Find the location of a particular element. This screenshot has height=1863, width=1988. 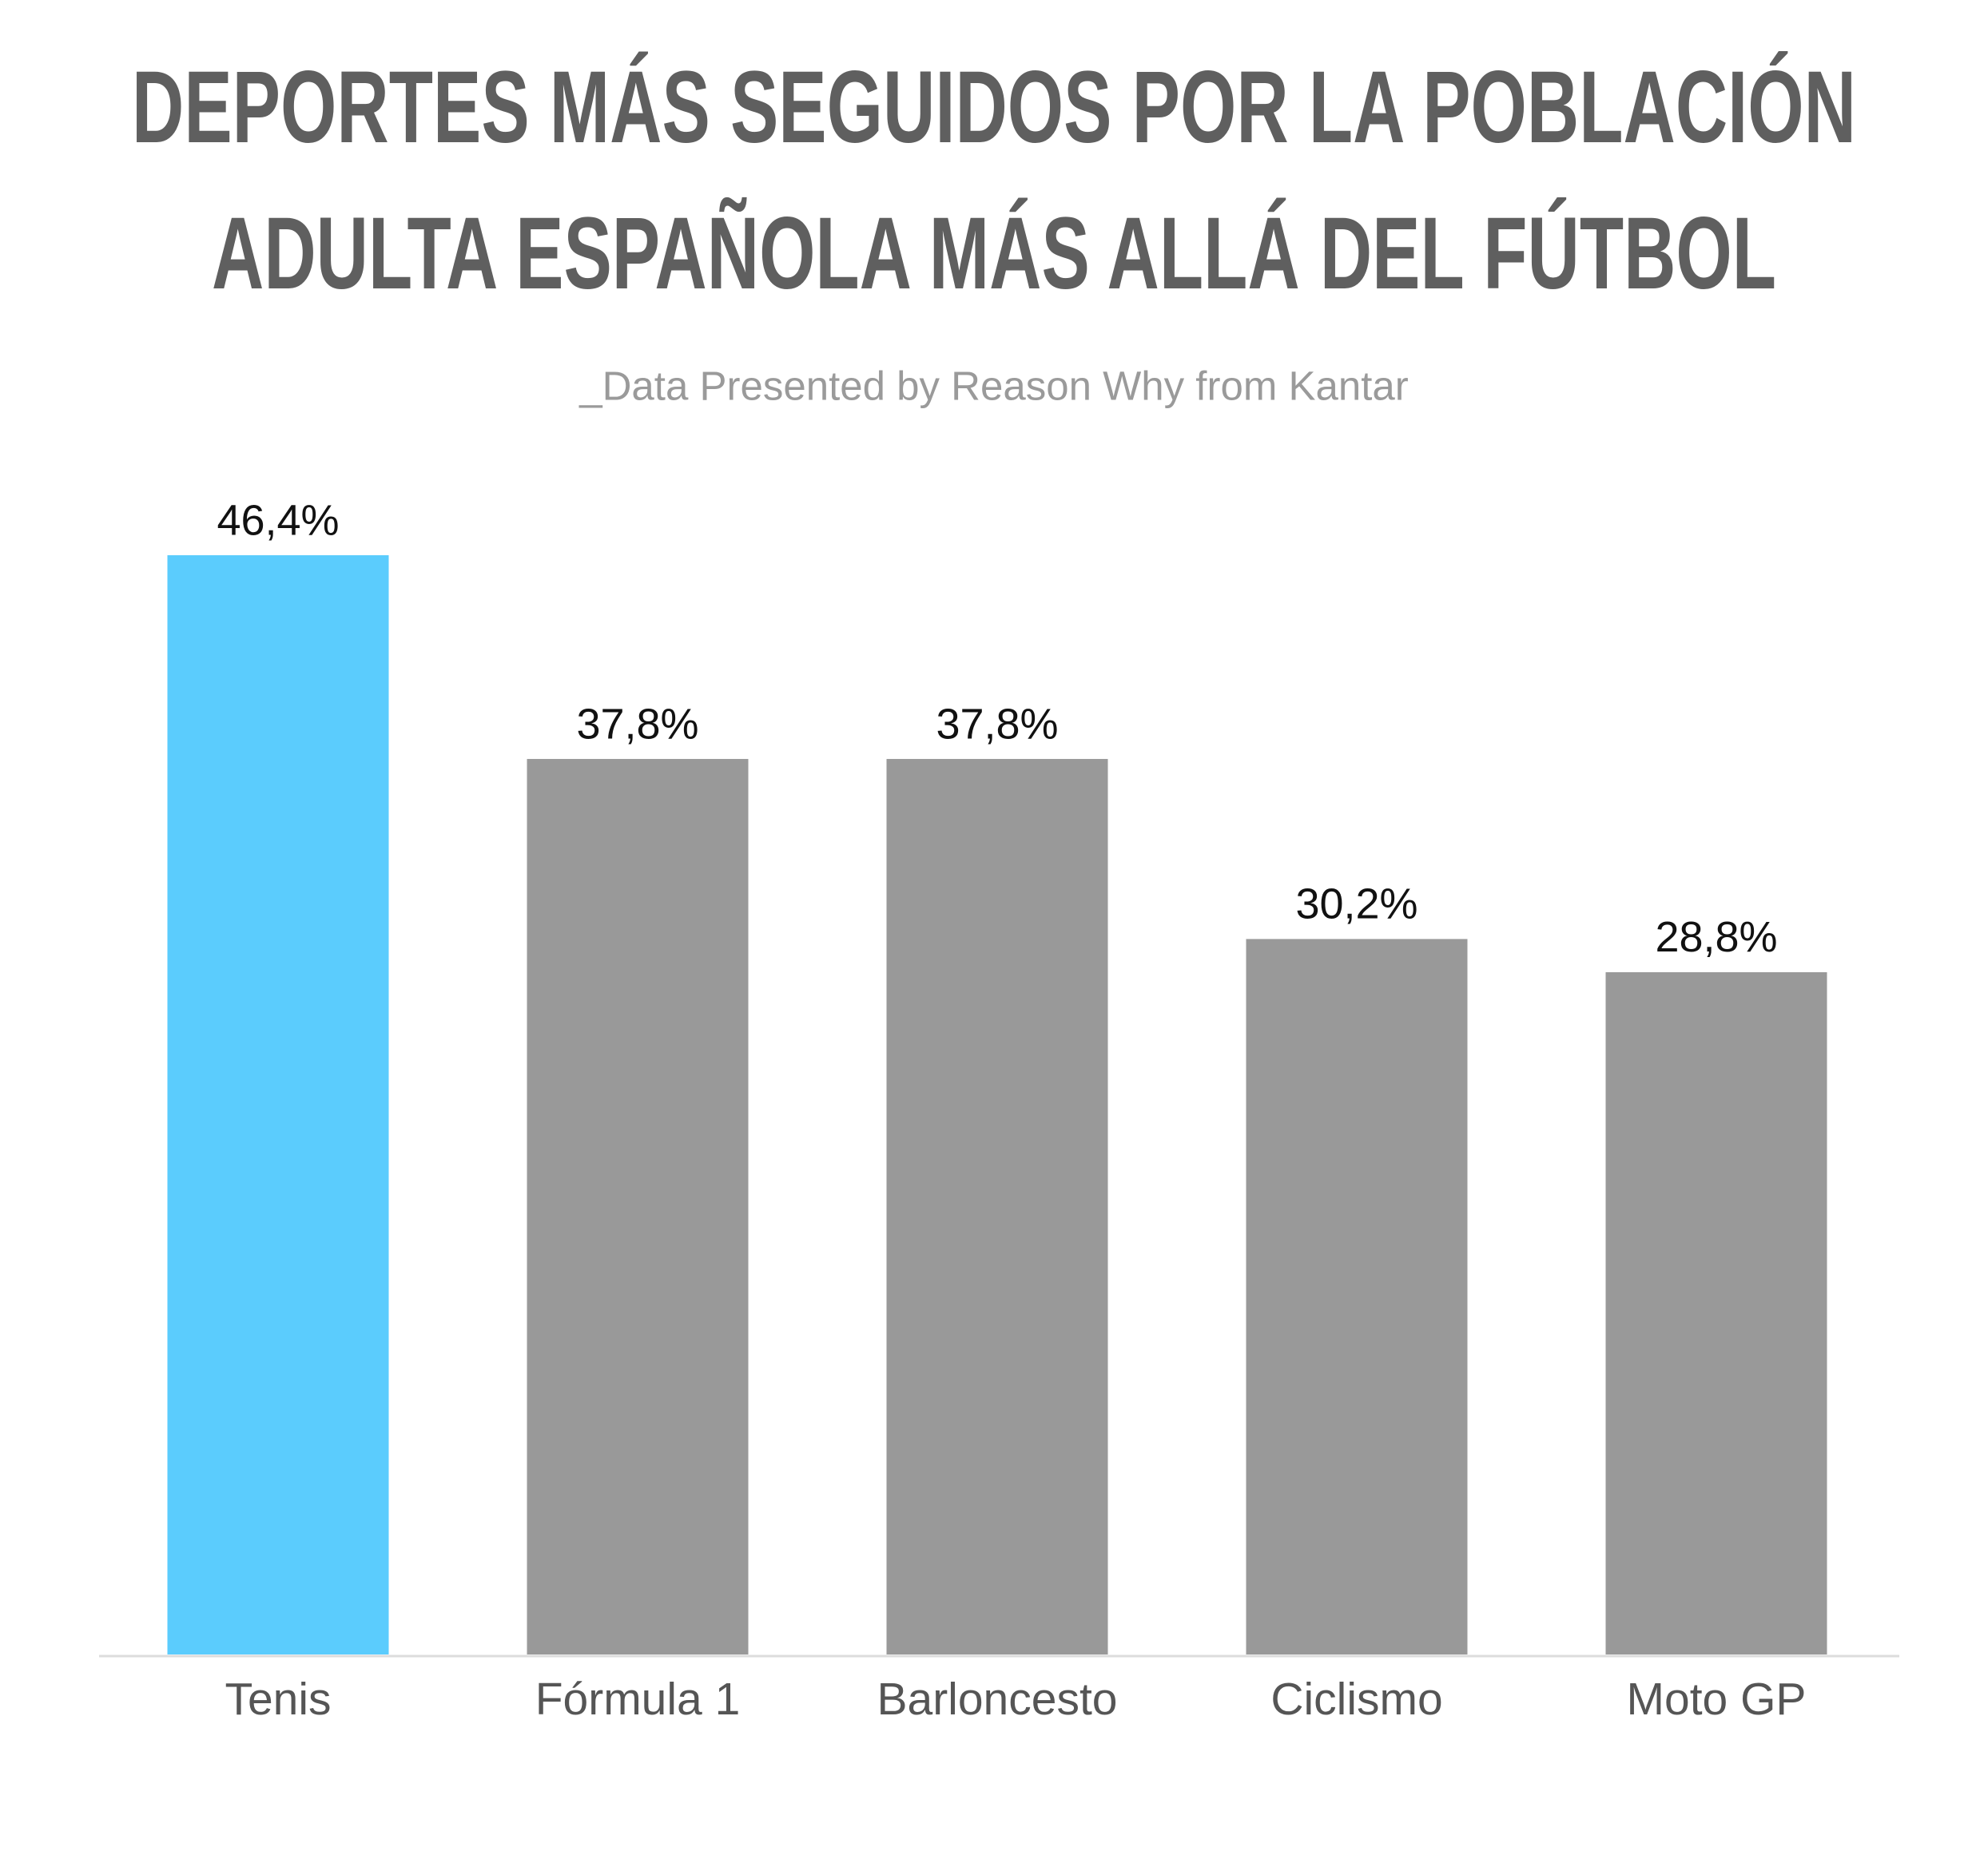

x-tick-label: Fórmula 1 is located at coordinates (638, 1700).